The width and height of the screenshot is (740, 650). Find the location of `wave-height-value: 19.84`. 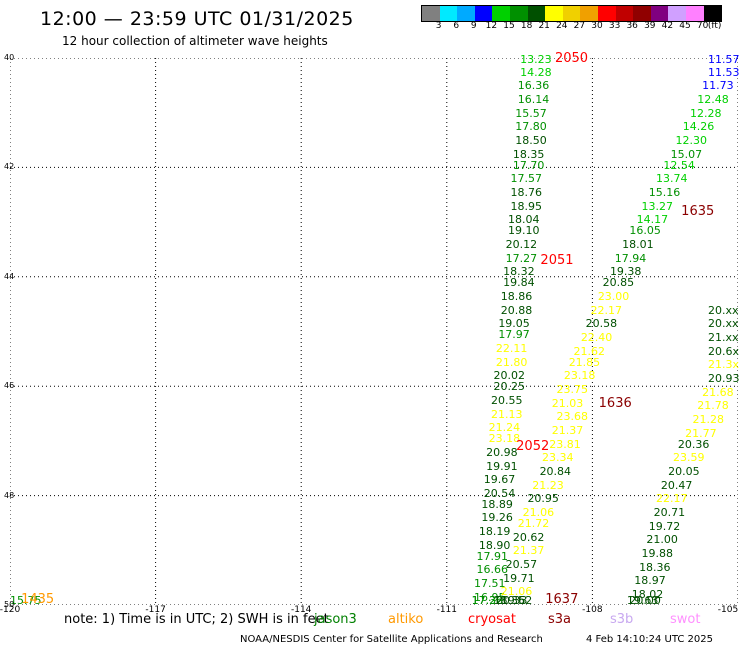

wave-height-value: 19.84 is located at coordinates (519, 283).